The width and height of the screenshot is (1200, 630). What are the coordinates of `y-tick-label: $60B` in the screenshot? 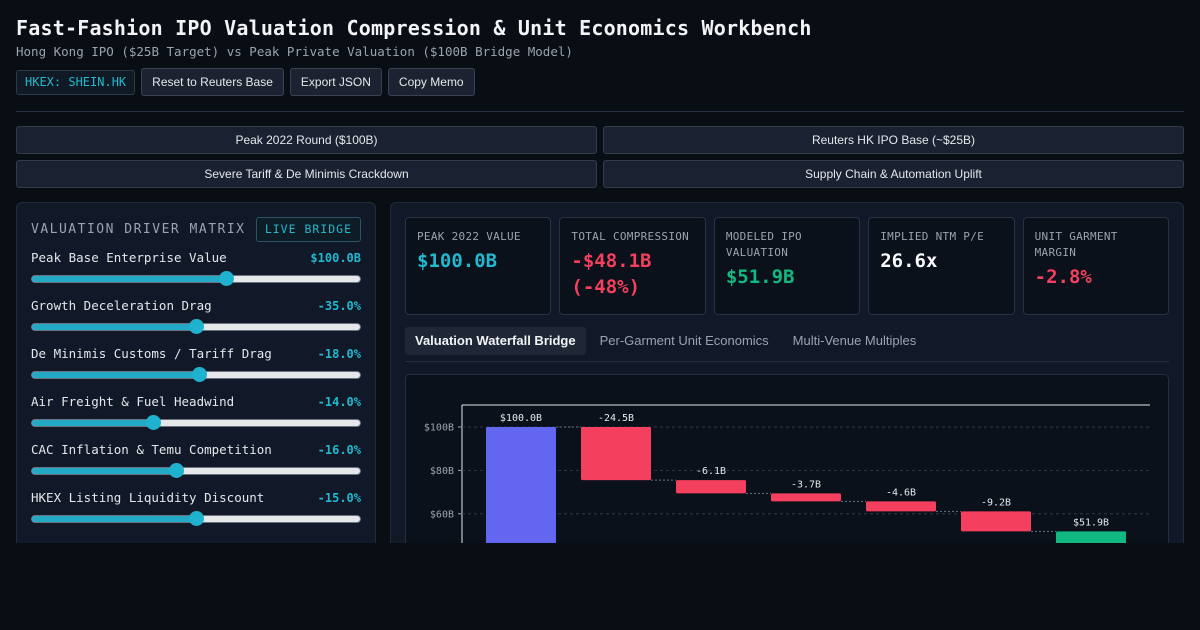 It's located at (442, 514).